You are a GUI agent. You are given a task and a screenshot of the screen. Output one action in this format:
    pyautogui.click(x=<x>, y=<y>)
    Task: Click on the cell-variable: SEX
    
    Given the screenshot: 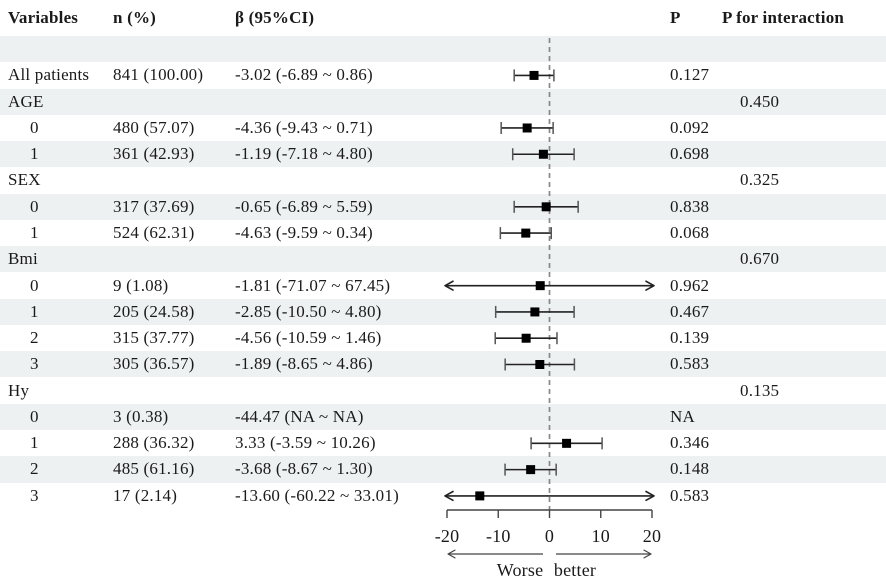 What is the action you would take?
    pyautogui.click(x=24, y=180)
    